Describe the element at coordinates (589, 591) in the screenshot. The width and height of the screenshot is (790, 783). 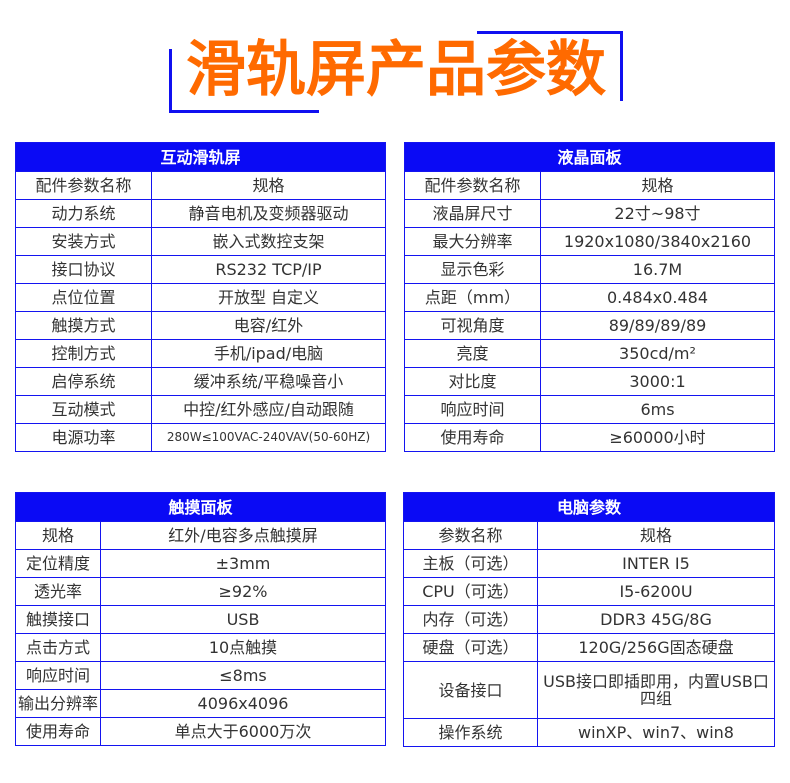
I see `table-row: CPU（可选） I5-6200U` at that location.